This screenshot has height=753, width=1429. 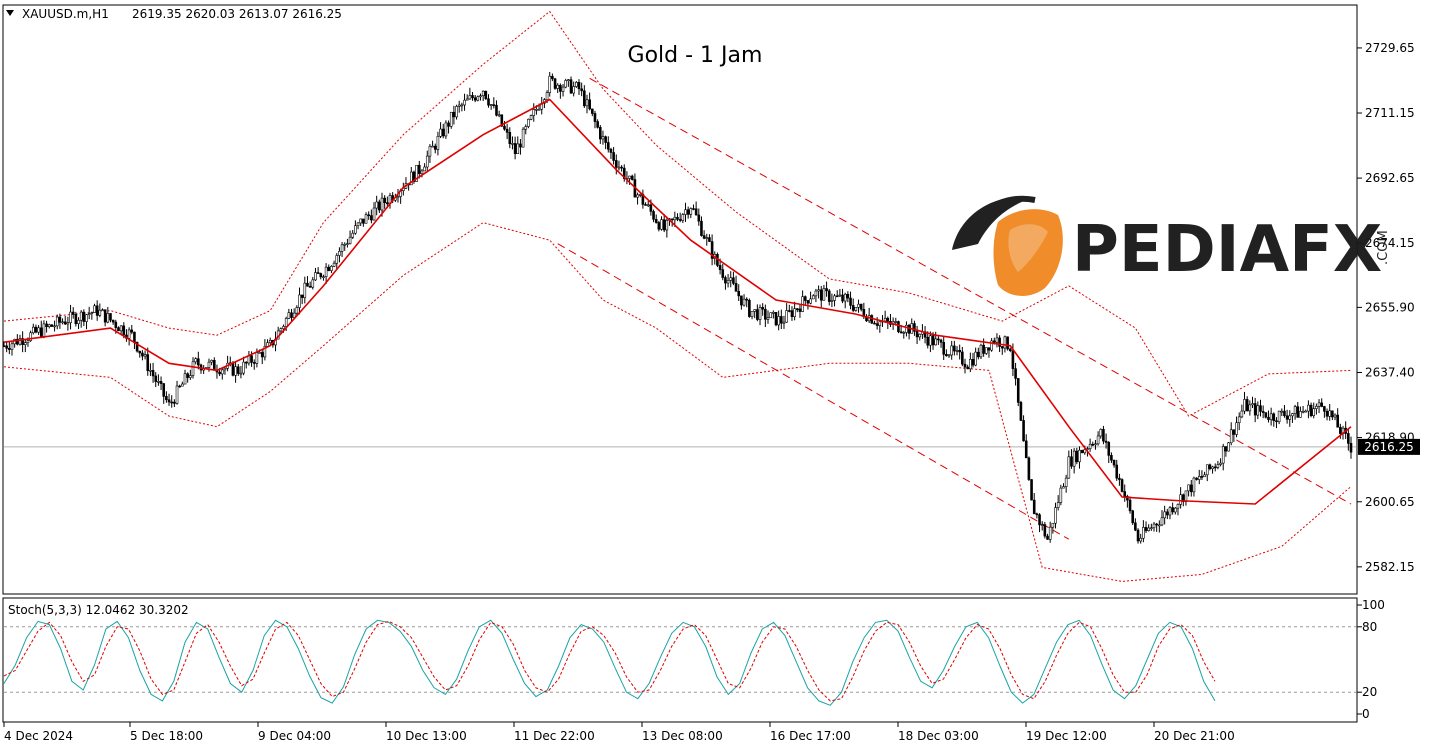 I want to click on time-tick-label: 9 Dec 04:00, so click(x=294, y=736).